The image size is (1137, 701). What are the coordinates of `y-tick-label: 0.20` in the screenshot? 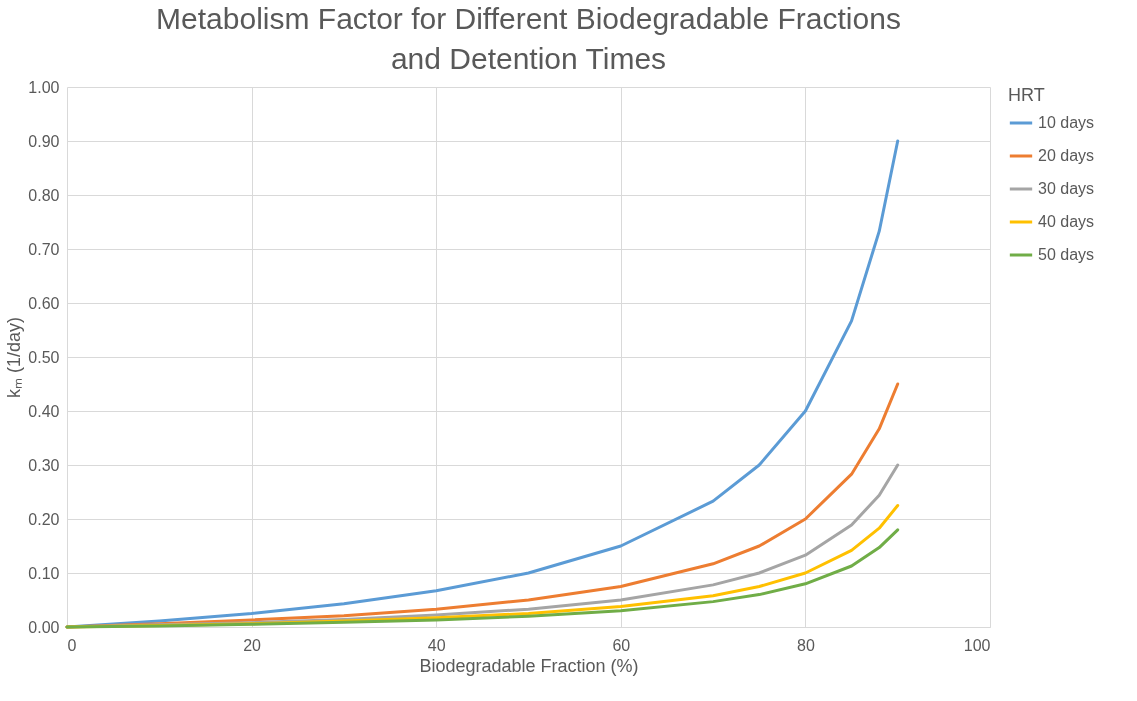 It's located at (44, 519).